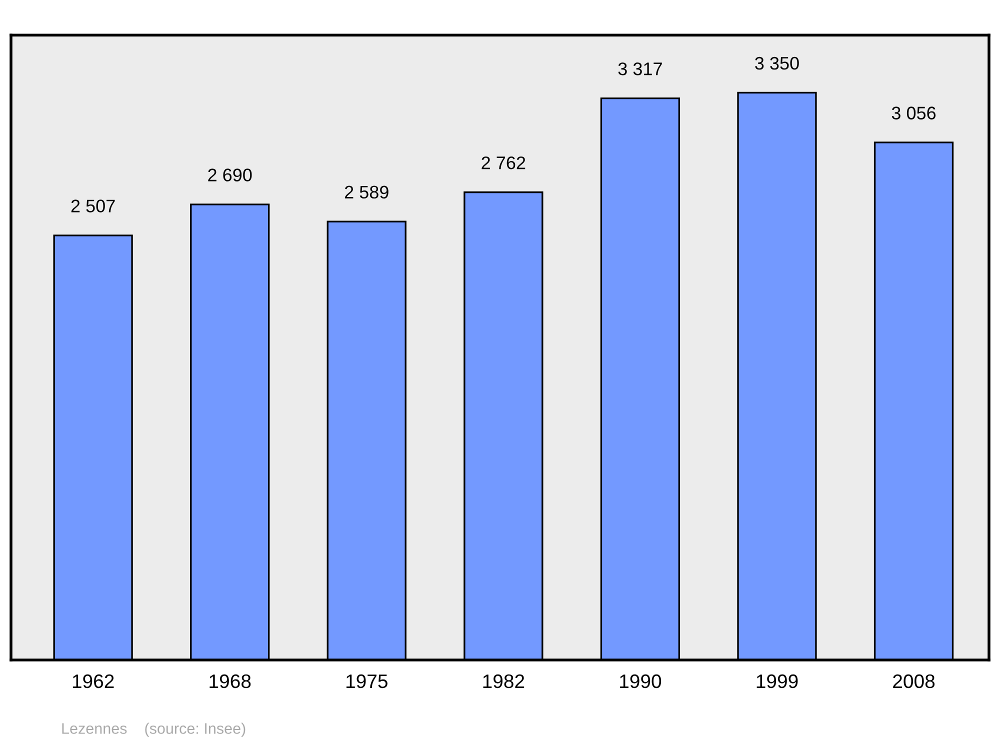 The width and height of the screenshot is (1000, 747). I want to click on data-label: 3 317, so click(640, 69).